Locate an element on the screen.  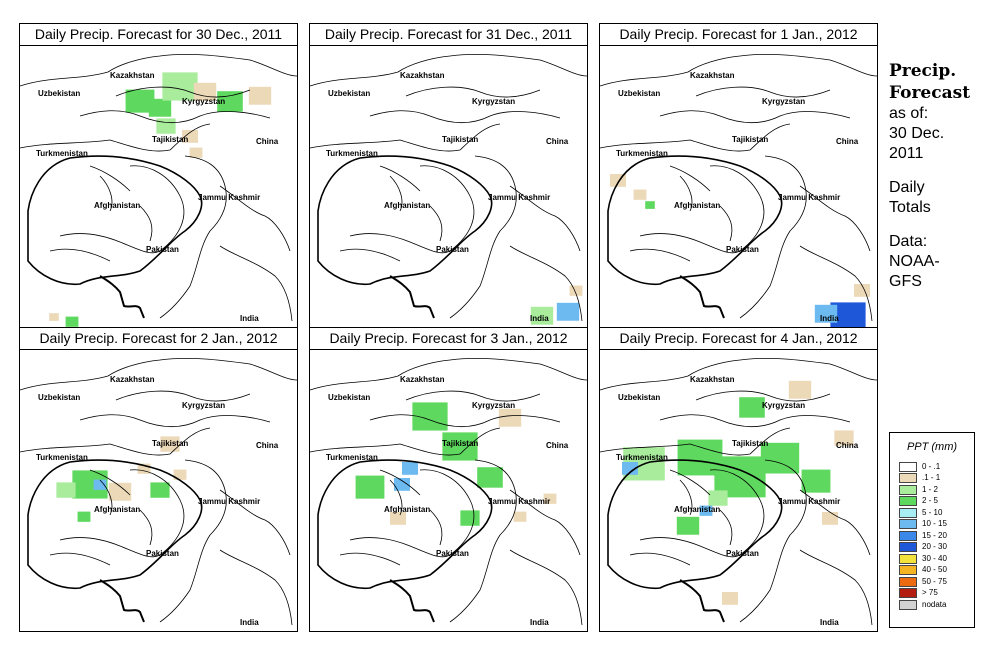
country-label-uzbekistan: Uzbekistan is located at coordinates (349, 397).